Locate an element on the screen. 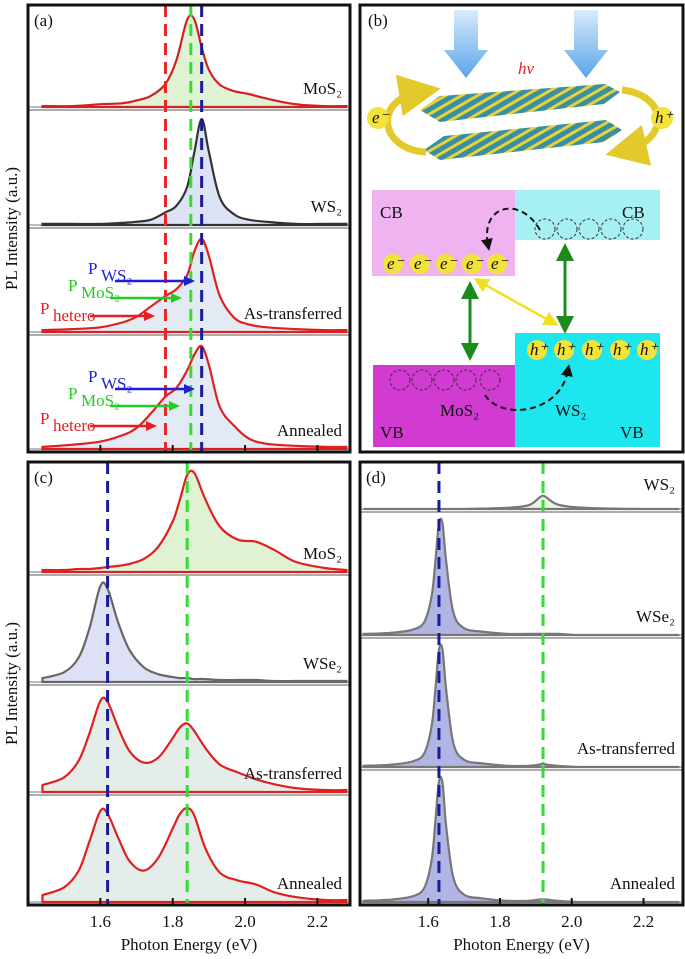  panel-label: (a) is located at coordinates (43, 20).